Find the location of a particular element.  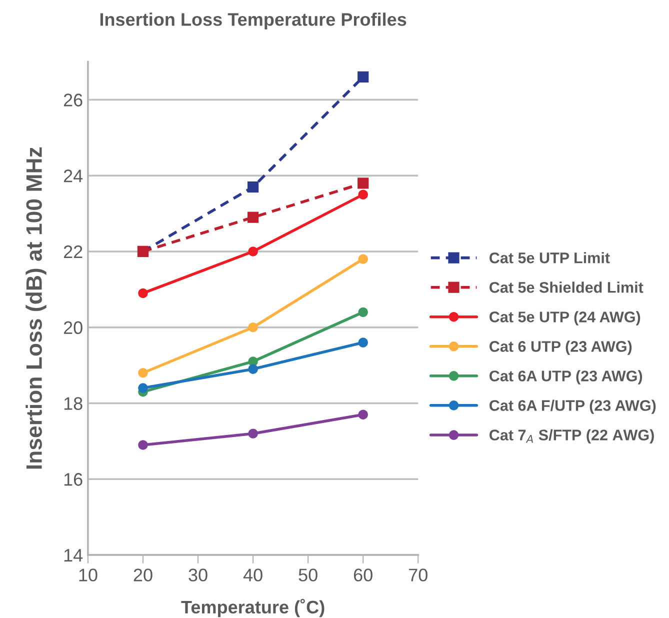

y-tick-label: 26 is located at coordinates (73, 100).